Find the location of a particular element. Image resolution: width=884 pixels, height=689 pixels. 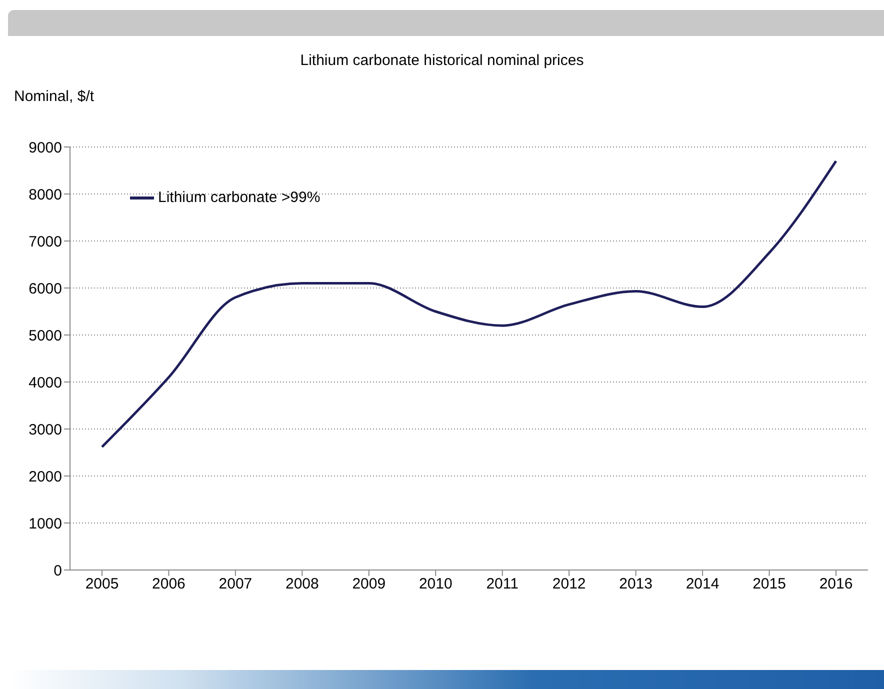

legend-label: Lithium carbonate >99% is located at coordinates (239, 197).